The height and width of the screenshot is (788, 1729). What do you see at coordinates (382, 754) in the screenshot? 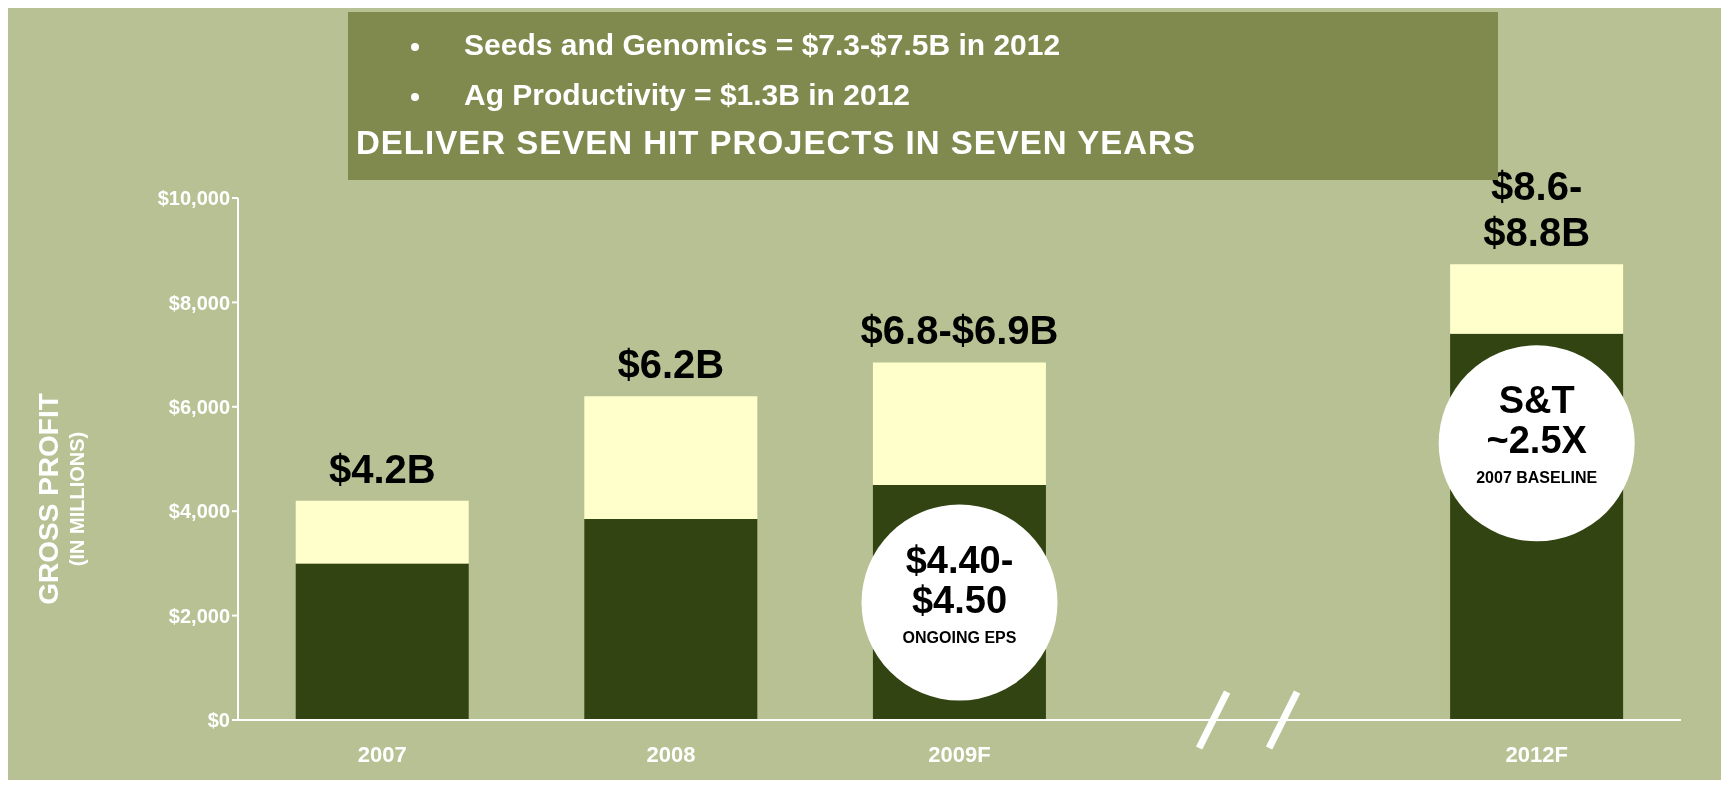
I see `x-tick-label: 2007` at bounding box center [382, 754].